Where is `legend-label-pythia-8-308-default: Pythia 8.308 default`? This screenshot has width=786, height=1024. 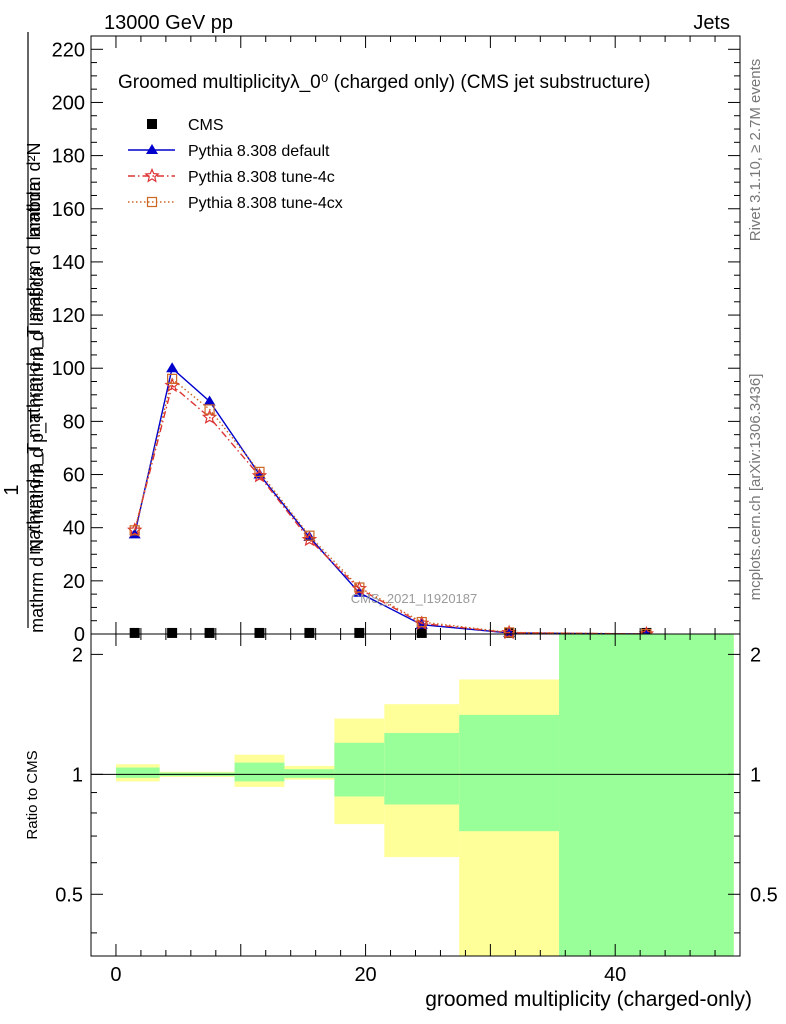
legend-label-pythia-8-308-default: Pythia 8.308 default is located at coordinates (259, 151).